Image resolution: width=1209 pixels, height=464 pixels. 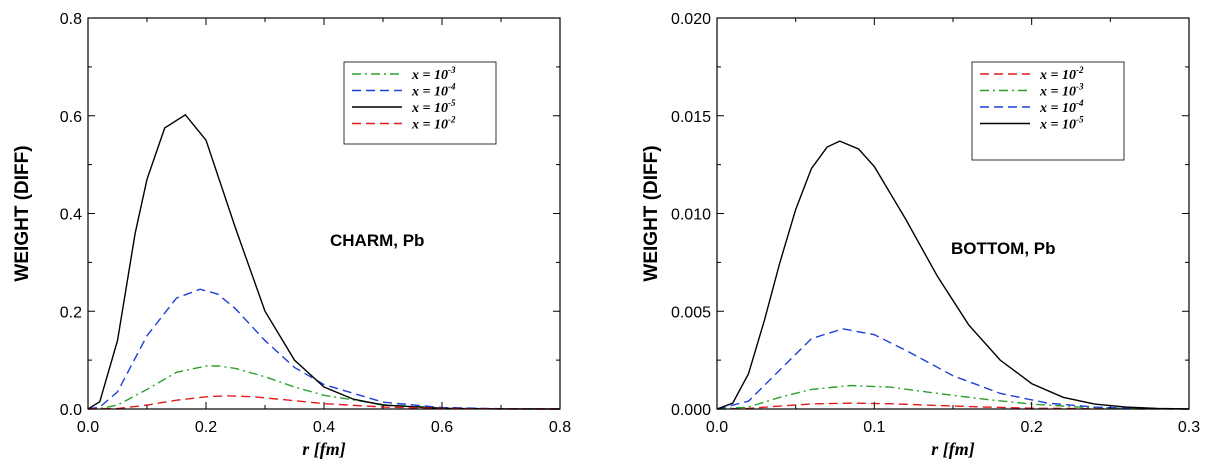 I want to click on y-tick-label: 0.4, so click(x=71, y=215).